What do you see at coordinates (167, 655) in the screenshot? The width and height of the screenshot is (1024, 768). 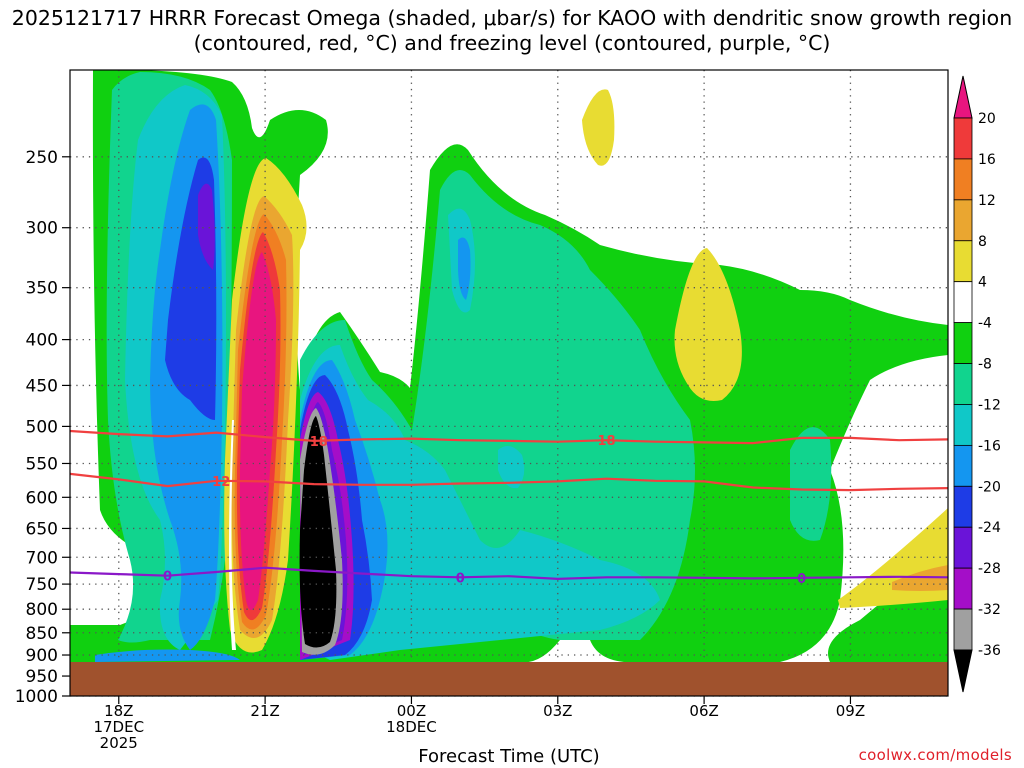 I see `omega-region-blue-bottom` at bounding box center [167, 655].